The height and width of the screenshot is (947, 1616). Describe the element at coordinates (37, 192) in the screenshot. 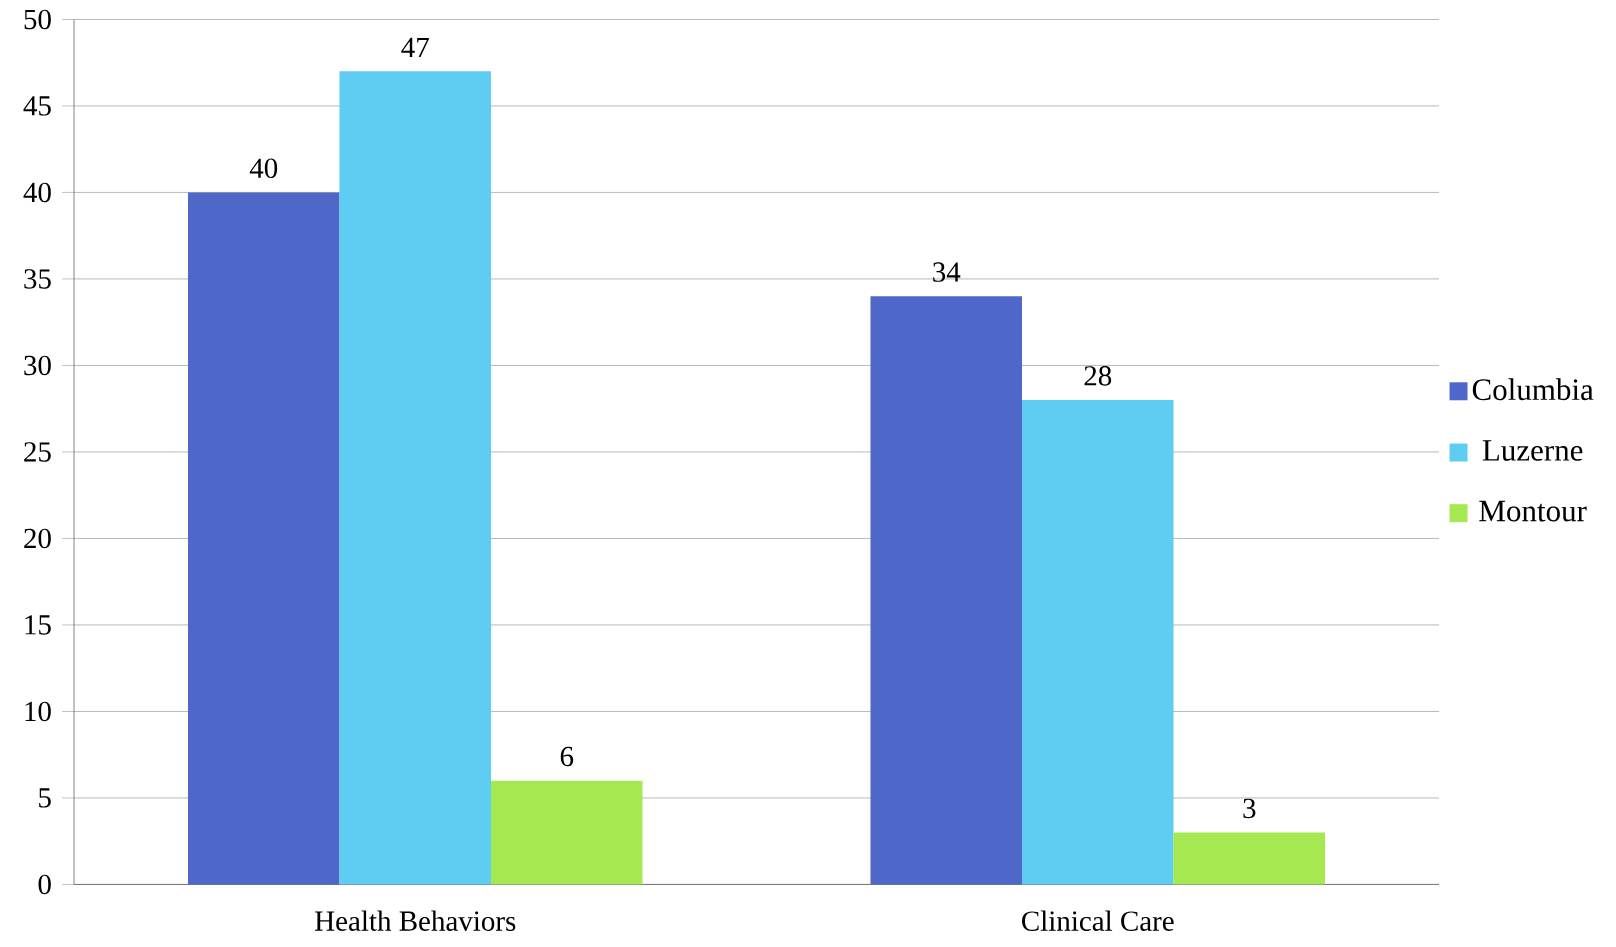

I see `y-tick-label: 40` at that location.